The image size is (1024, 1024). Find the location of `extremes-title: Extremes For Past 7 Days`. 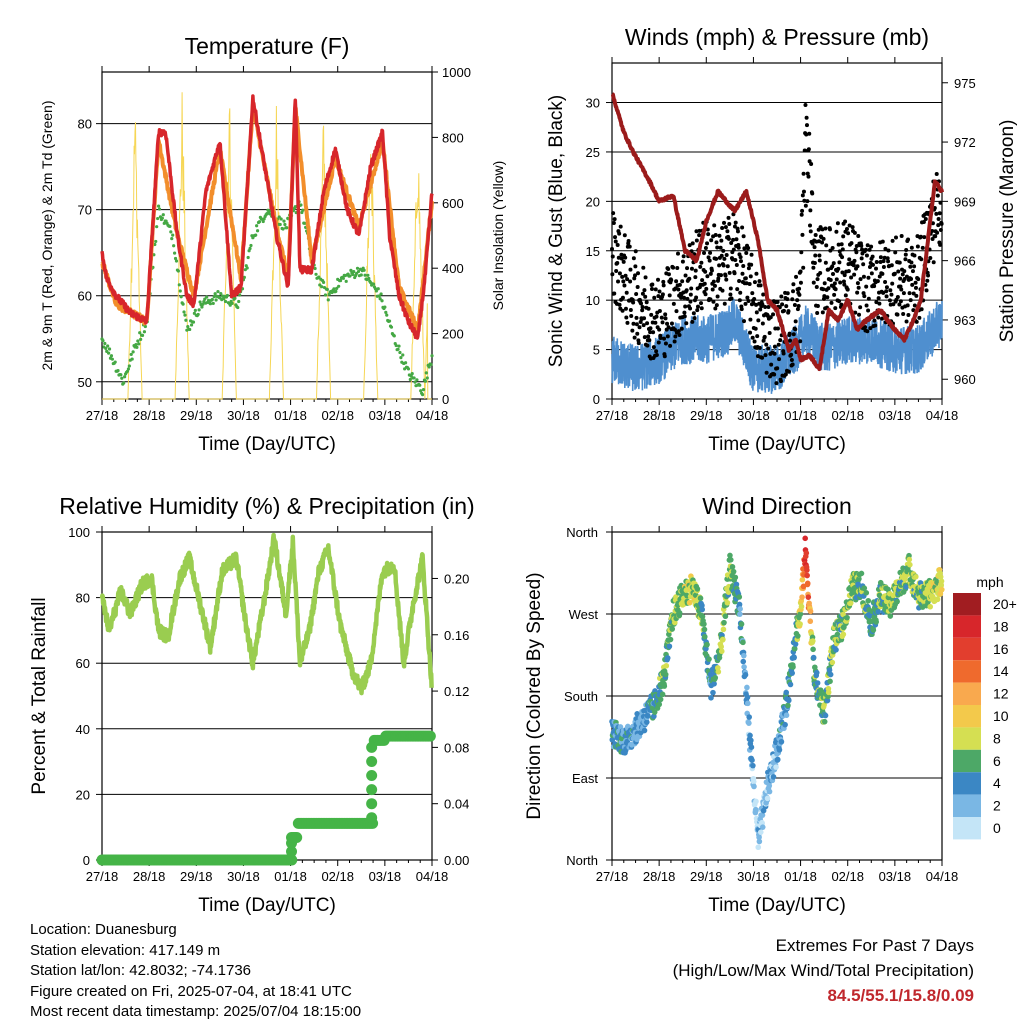

extremes-title: Extremes For Past 7 Days is located at coordinates (874, 945).